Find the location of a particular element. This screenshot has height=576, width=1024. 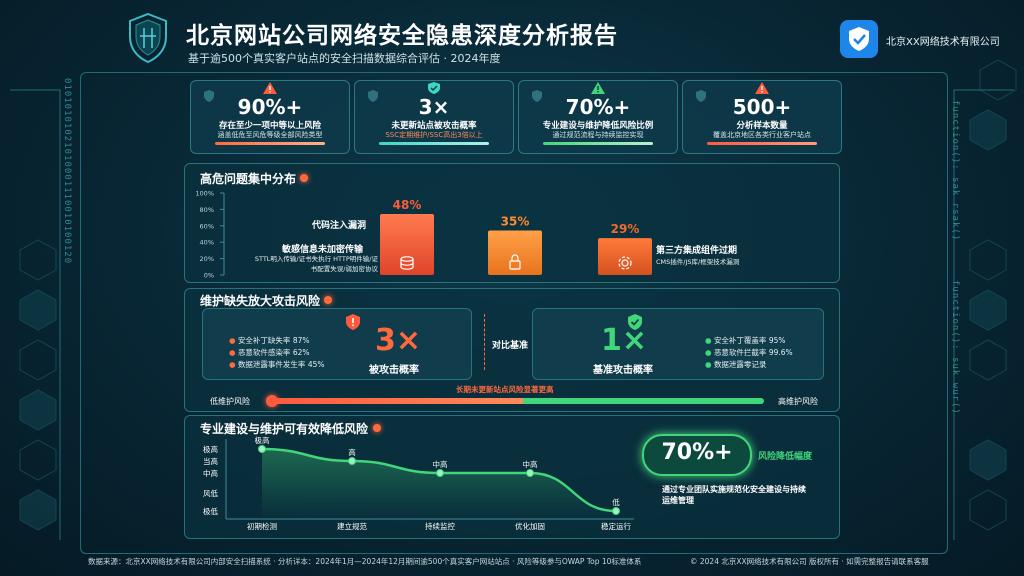

compare-divider is located at coordinates (484, 342).